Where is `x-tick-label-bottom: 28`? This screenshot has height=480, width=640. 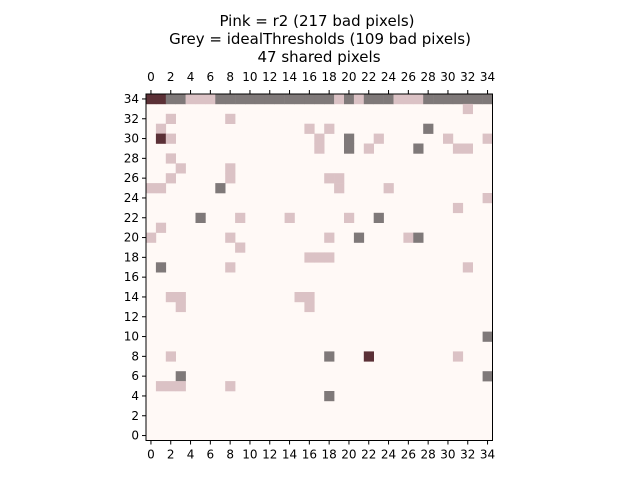 x-tick-label-bottom: 28 is located at coordinates (428, 455).